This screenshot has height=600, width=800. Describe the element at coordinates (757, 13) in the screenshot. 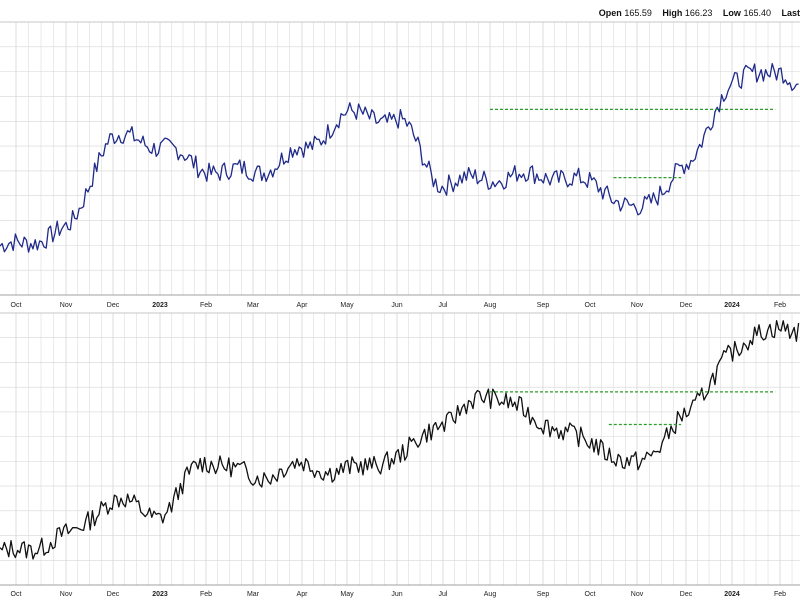

I see `low-value: 165.40` at that location.